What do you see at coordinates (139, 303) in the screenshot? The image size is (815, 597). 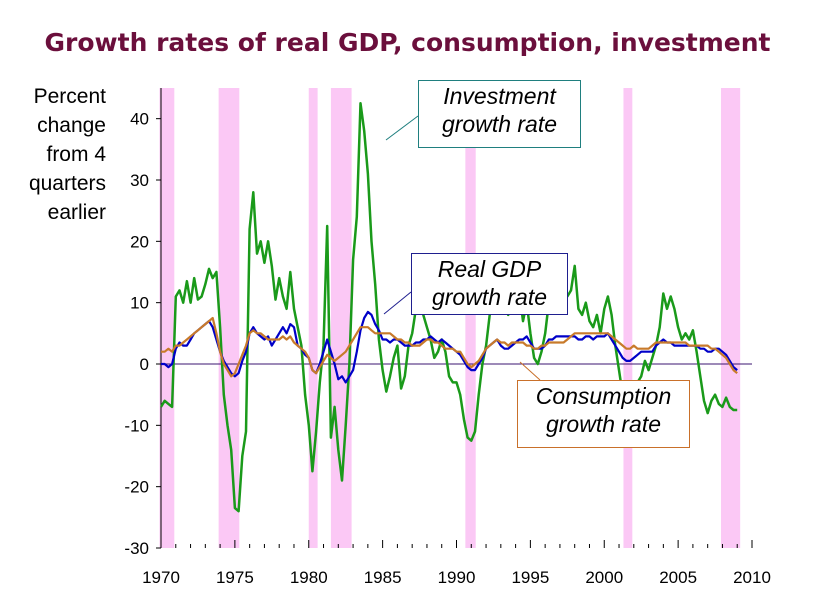 I see `y-tick-label: 10` at bounding box center [139, 303].